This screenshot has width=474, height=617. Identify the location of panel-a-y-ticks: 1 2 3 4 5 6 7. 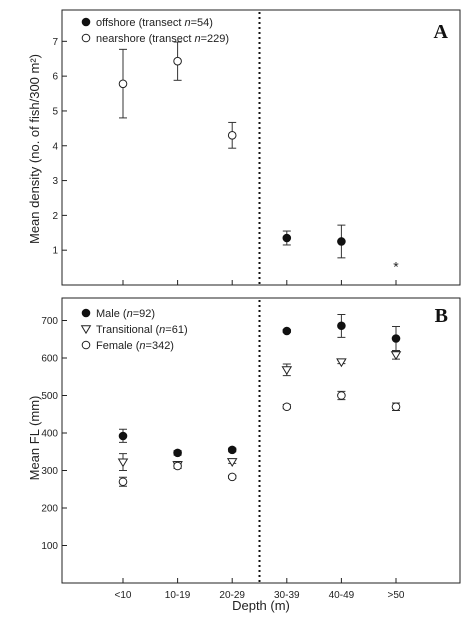
(59, 147).